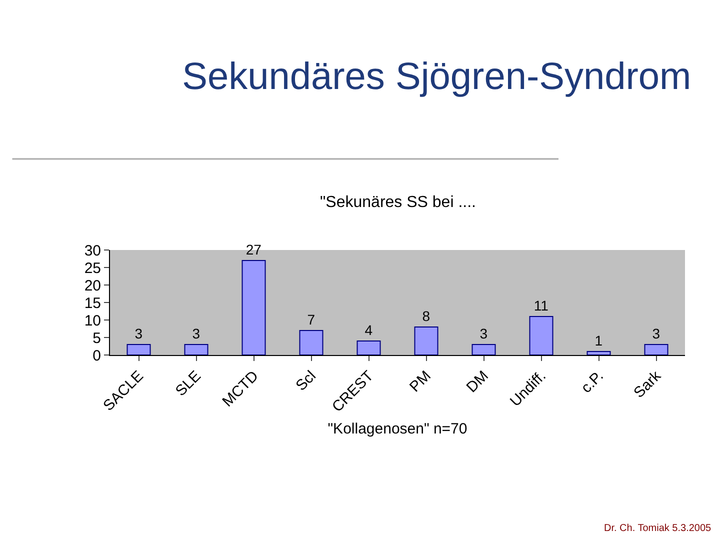 This screenshot has width=720, height=540. I want to click on y-tick-label: 30, so click(92, 251).